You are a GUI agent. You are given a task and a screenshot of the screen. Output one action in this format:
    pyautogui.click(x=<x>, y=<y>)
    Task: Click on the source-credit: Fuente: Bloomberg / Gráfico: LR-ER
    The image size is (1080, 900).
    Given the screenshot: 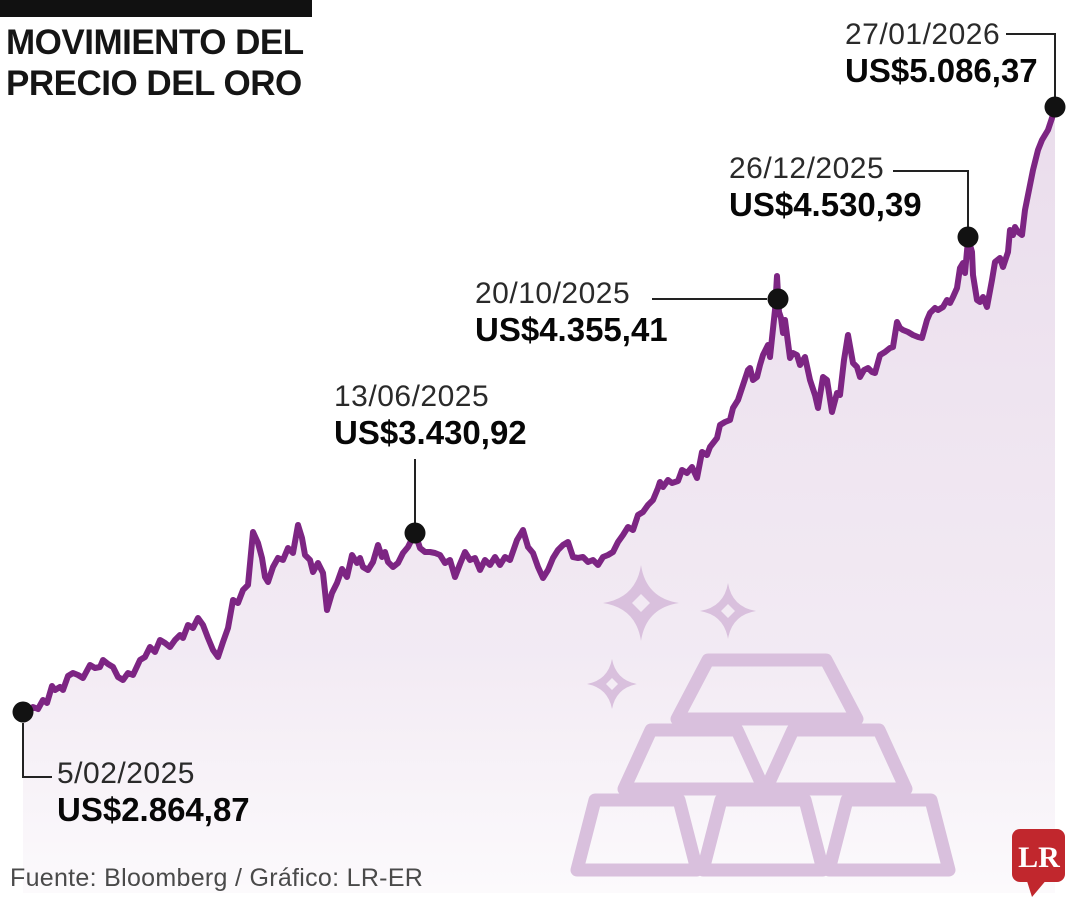 What is the action you would take?
    pyautogui.click(x=217, y=878)
    